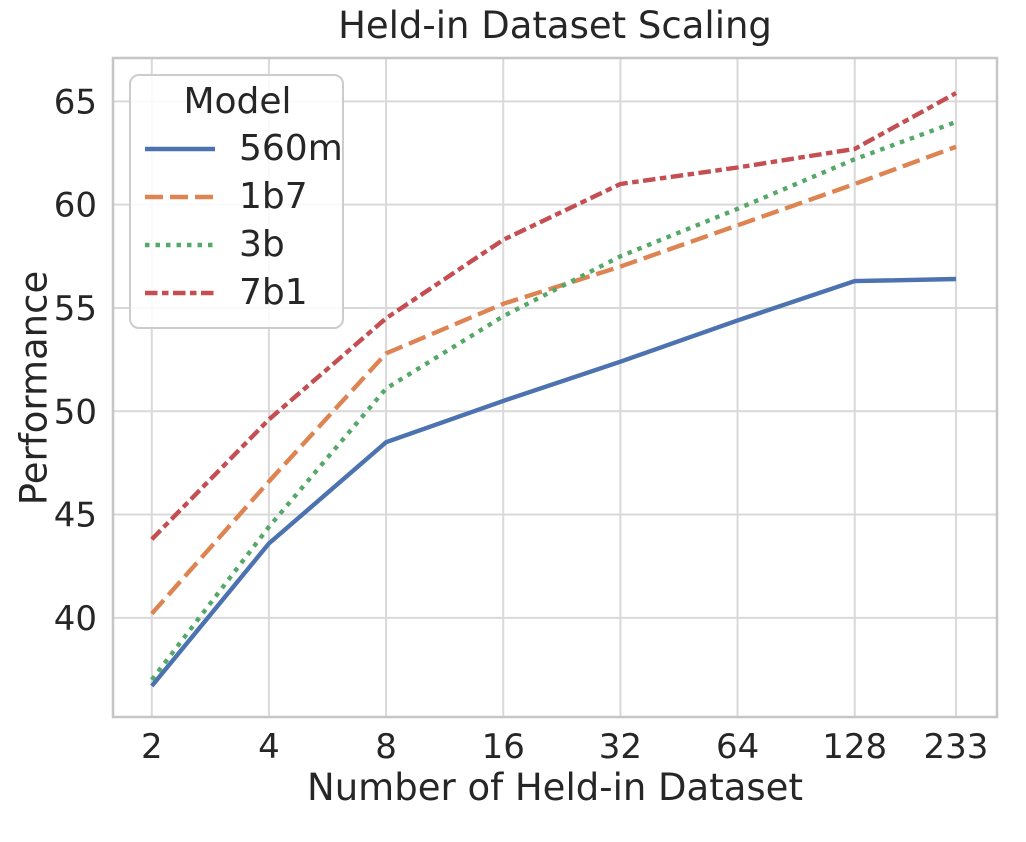 The height and width of the screenshot is (842, 1026). What do you see at coordinates (75, 360) in the screenshot?
I see `y-tick-labels: 40 45 50 55 60 65` at bounding box center [75, 360].